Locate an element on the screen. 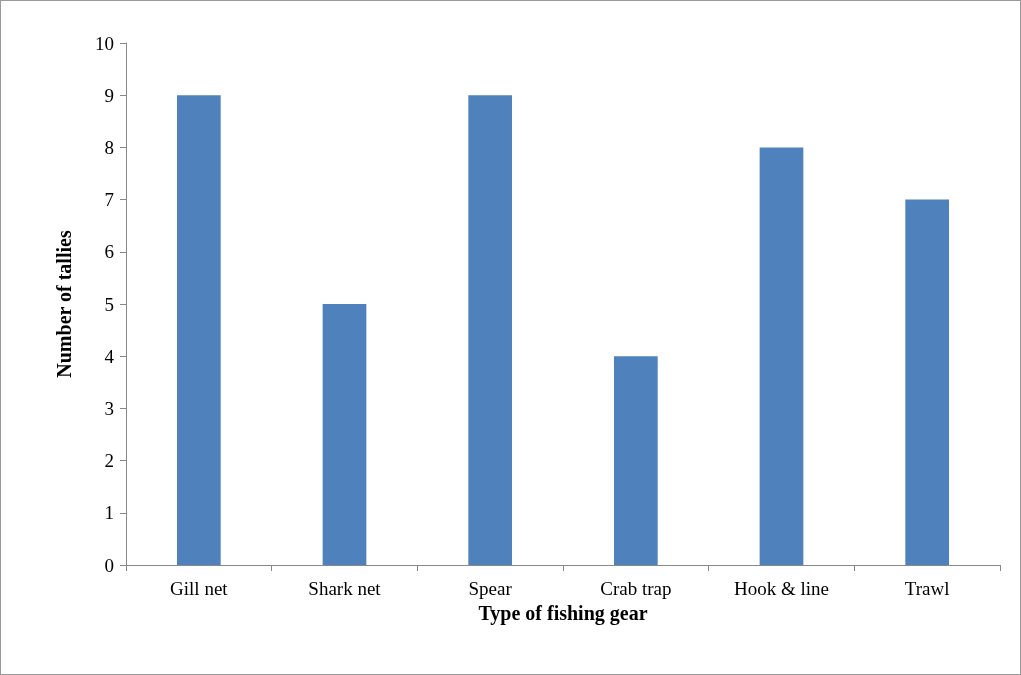  x-tick-label: Shark net is located at coordinates (345, 588).